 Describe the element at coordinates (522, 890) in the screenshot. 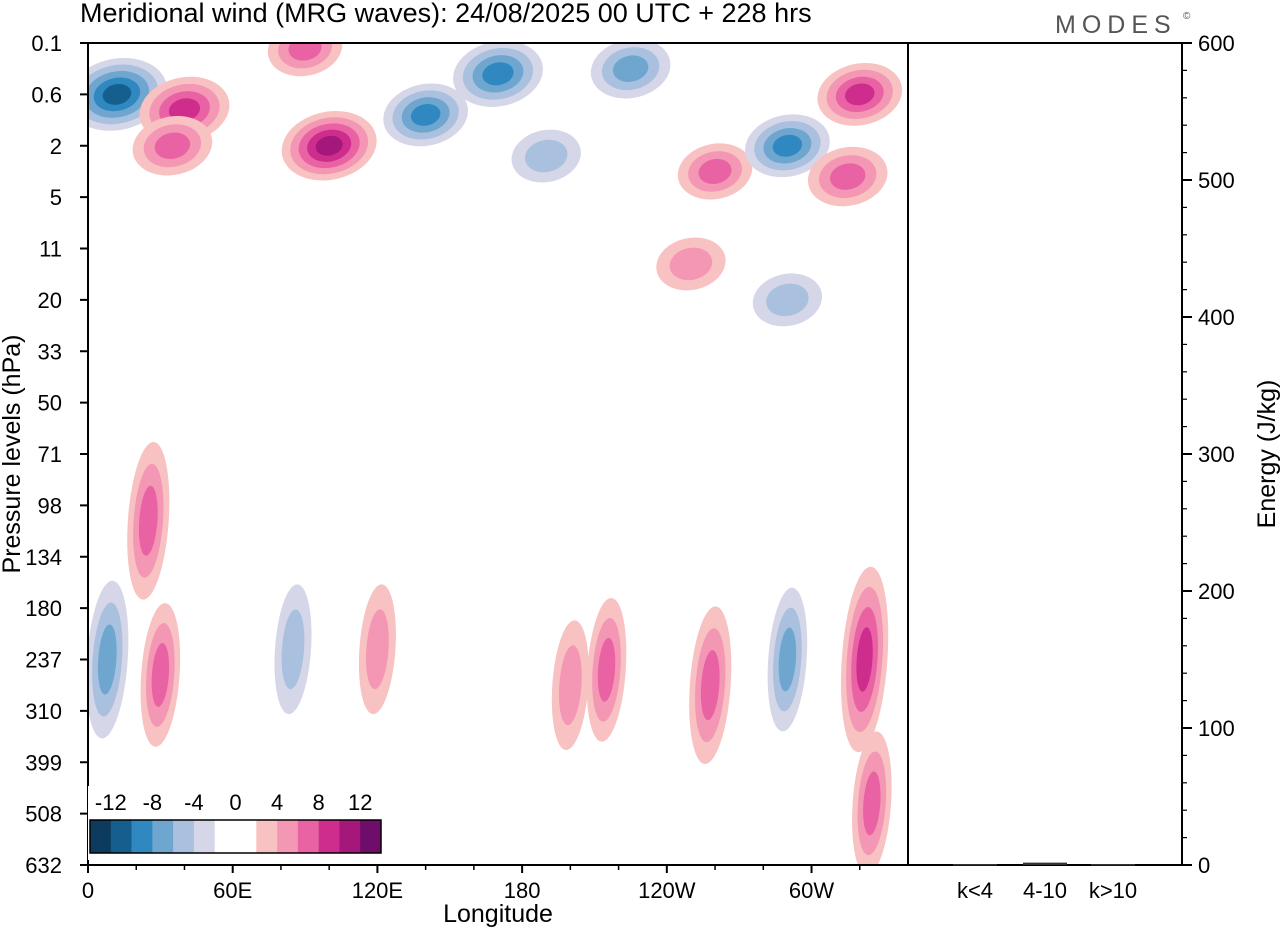

I see `longitude-tick-label: 180` at that location.